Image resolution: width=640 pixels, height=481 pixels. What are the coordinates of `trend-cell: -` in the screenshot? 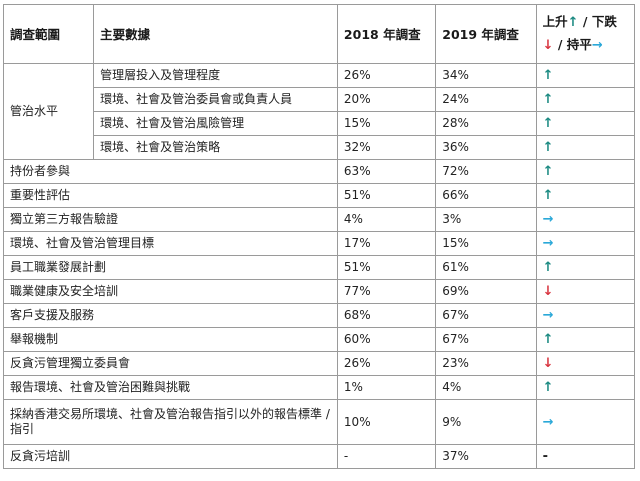 It's located at (585, 456).